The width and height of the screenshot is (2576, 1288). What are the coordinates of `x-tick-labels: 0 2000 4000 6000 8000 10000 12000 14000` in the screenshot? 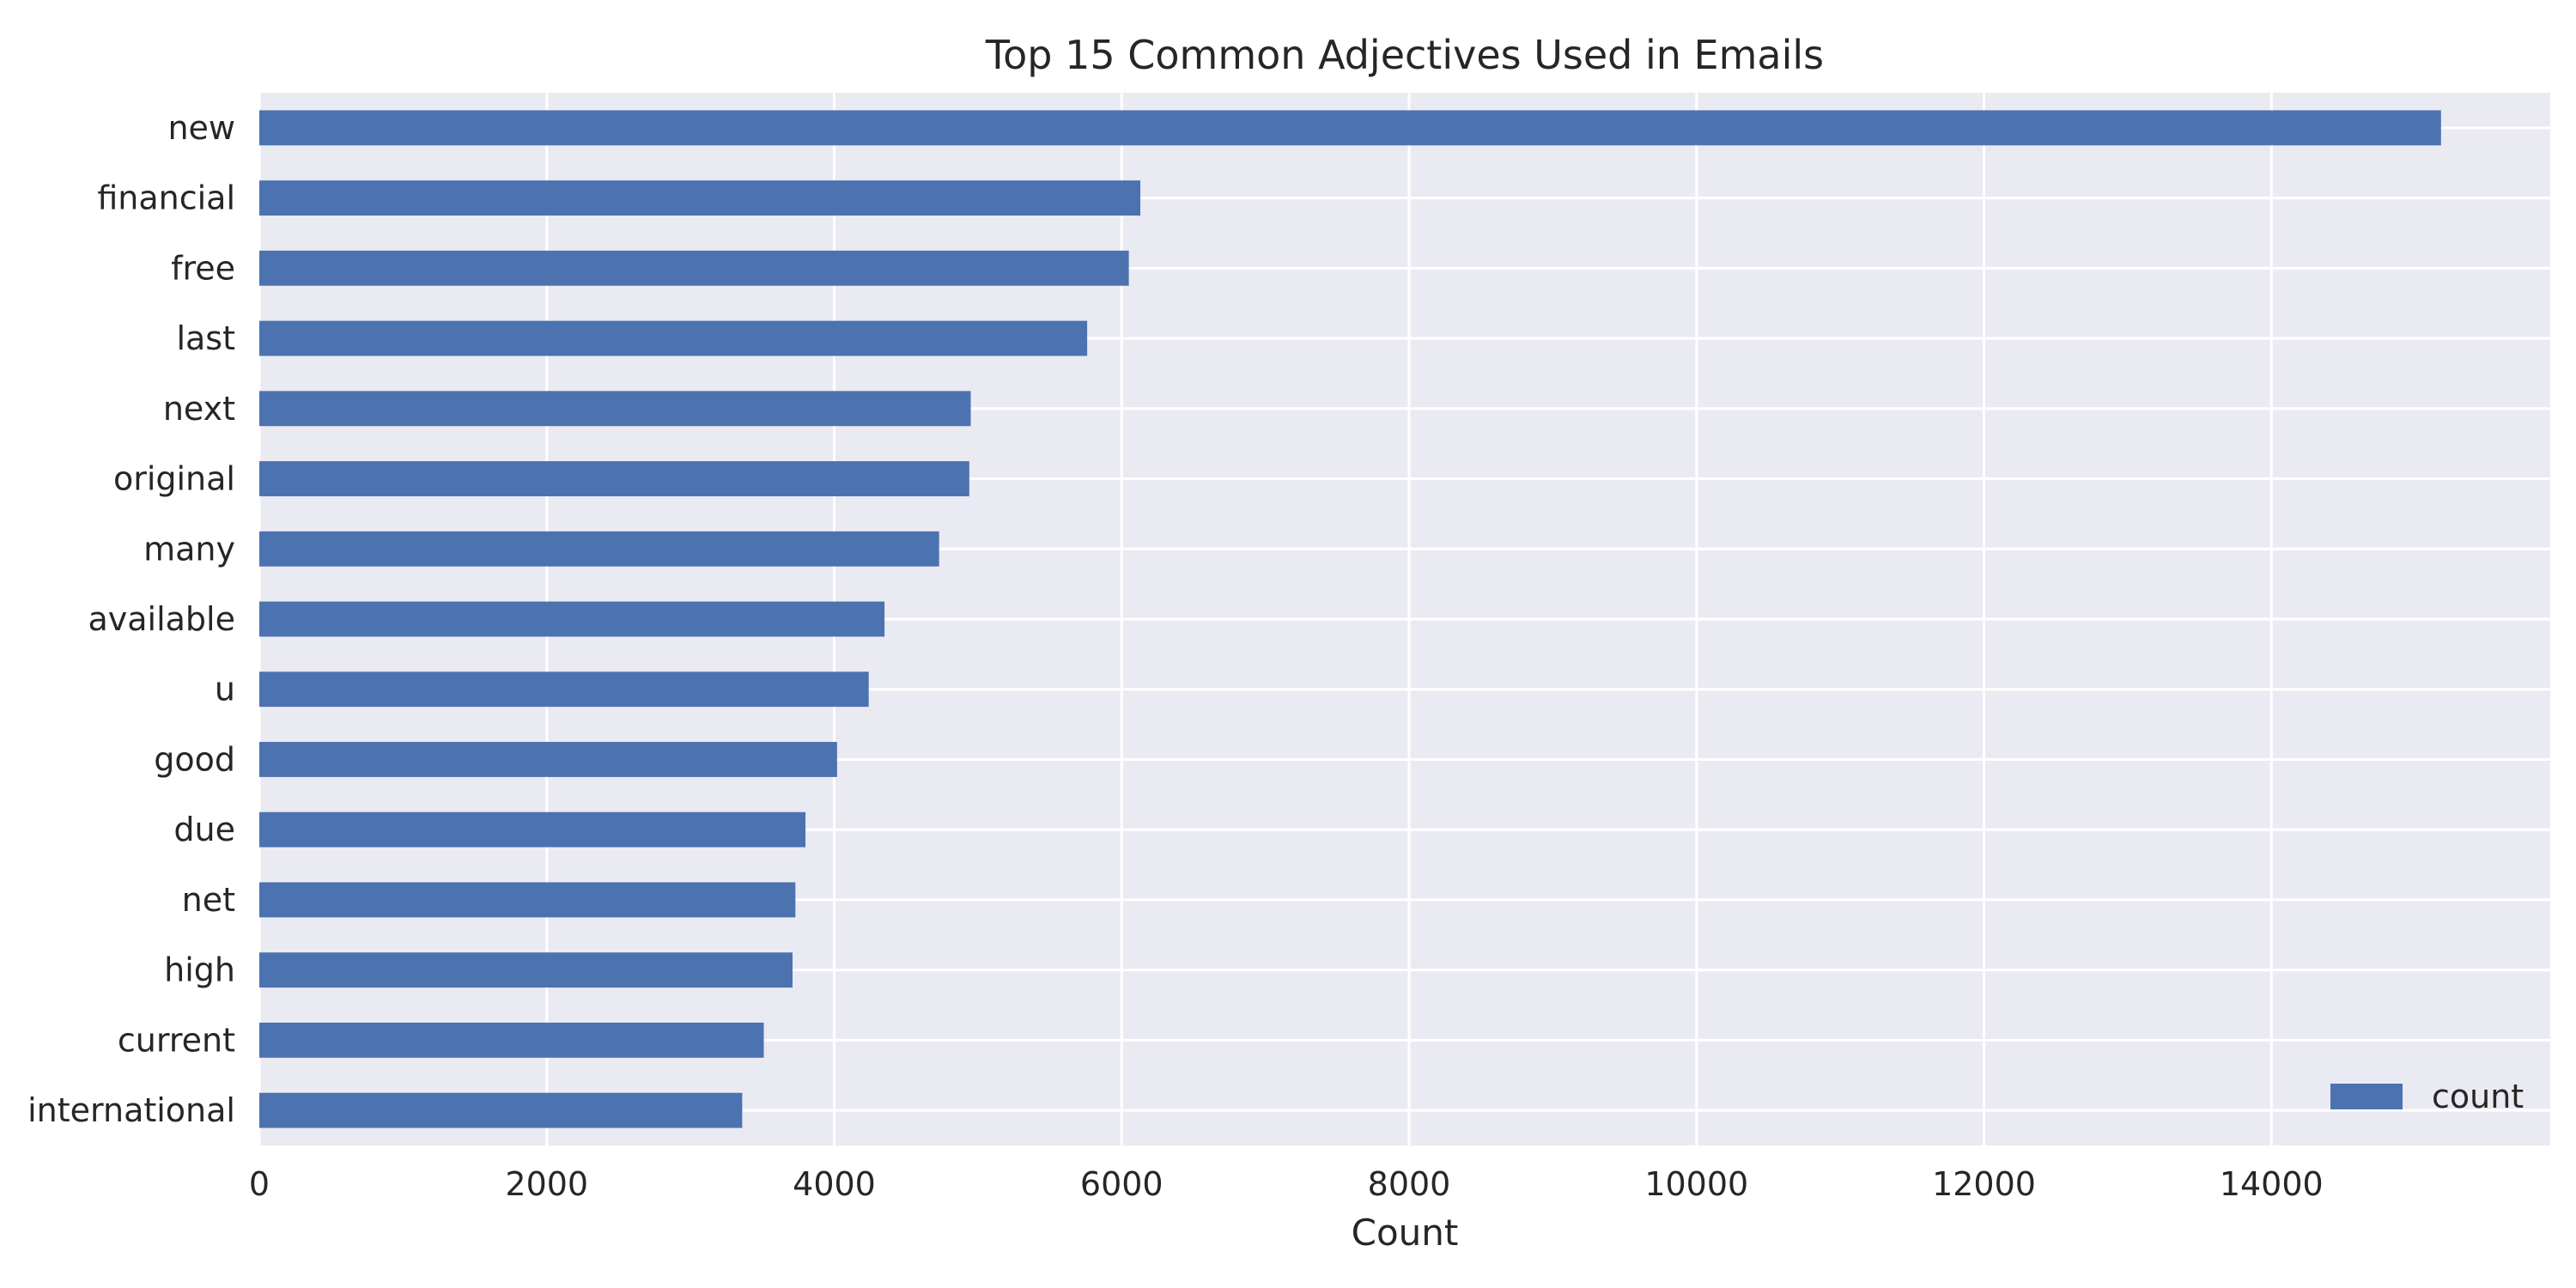 It's located at (1287, 1184).